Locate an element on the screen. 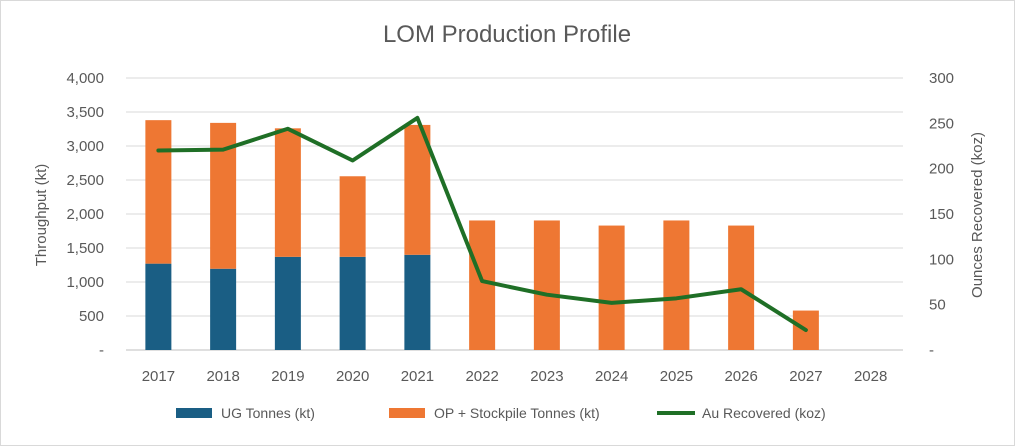  right-tick-label: 300 is located at coordinates (941, 78).